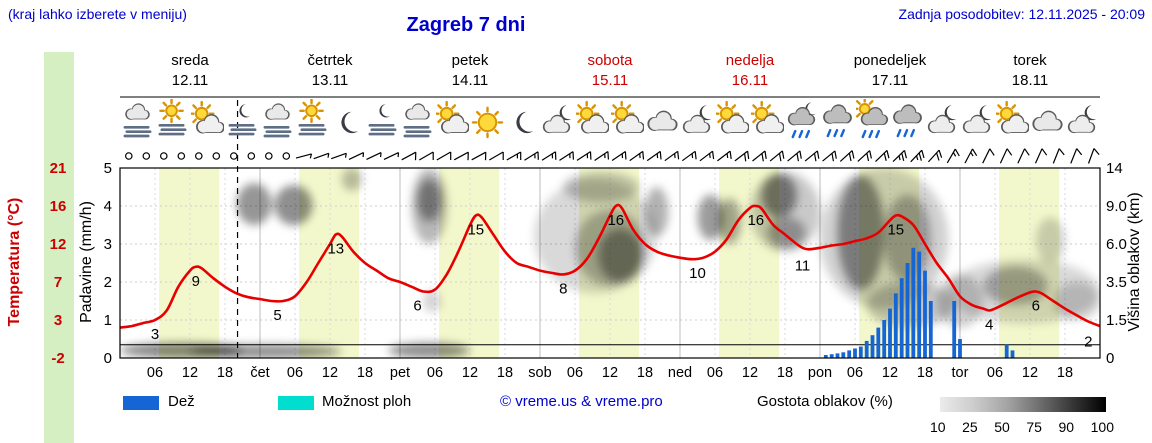 The width and height of the screenshot is (1152, 443). What do you see at coordinates (466, 25) in the screenshot?
I see `page-title: Zagreb 7 dni` at bounding box center [466, 25].